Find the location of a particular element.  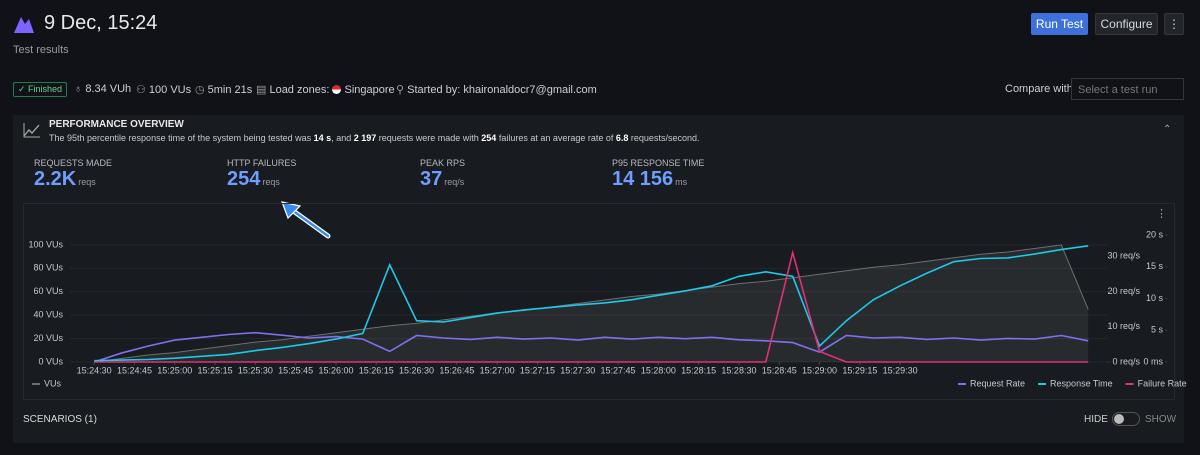

metric-label: PEAK RPS is located at coordinates (443, 163).